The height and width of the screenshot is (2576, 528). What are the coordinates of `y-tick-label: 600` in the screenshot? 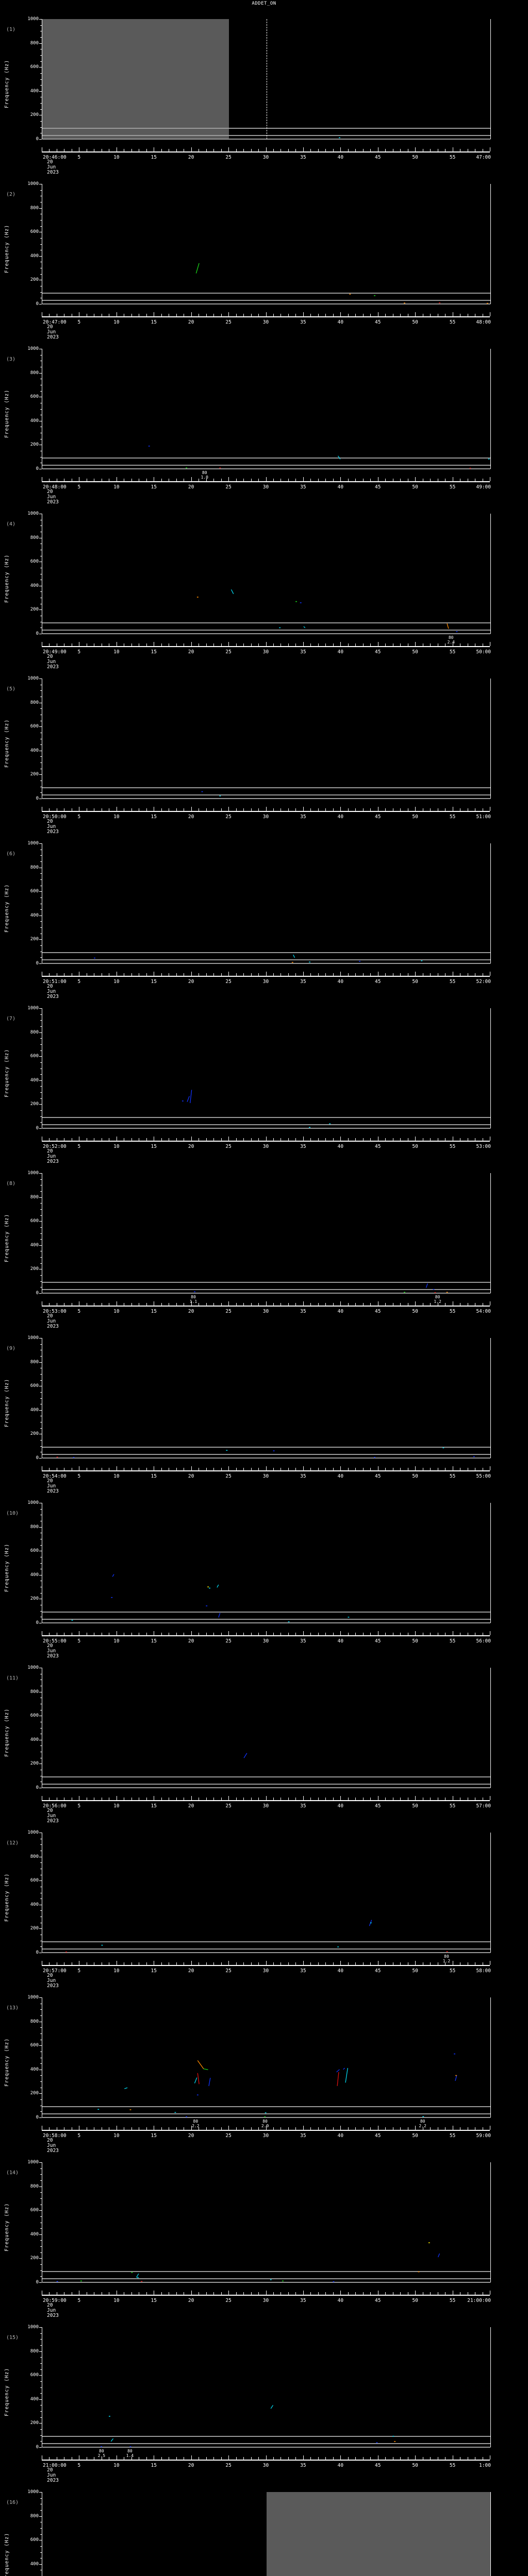 It's located at (34, 1056).